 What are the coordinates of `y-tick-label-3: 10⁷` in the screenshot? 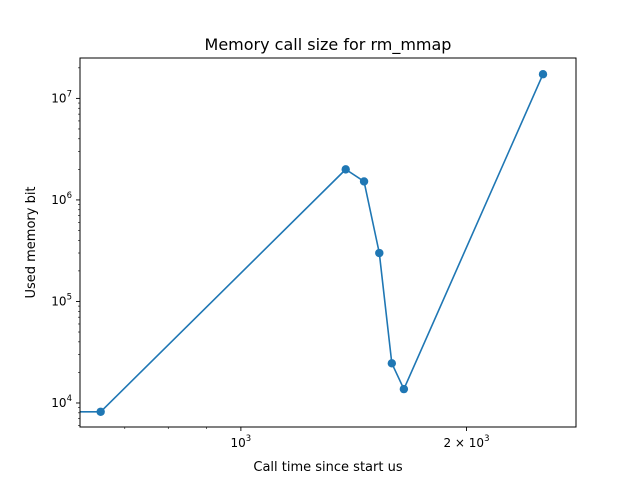 It's located at (61, 97).